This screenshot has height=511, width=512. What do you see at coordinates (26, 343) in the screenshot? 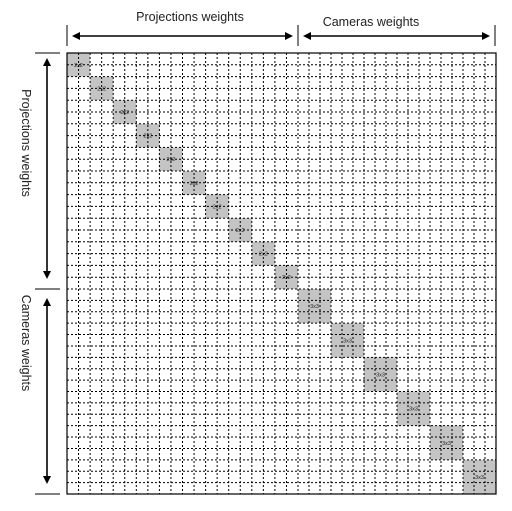
I see `side-header-cameras: Cameras weights` at bounding box center [26, 343].